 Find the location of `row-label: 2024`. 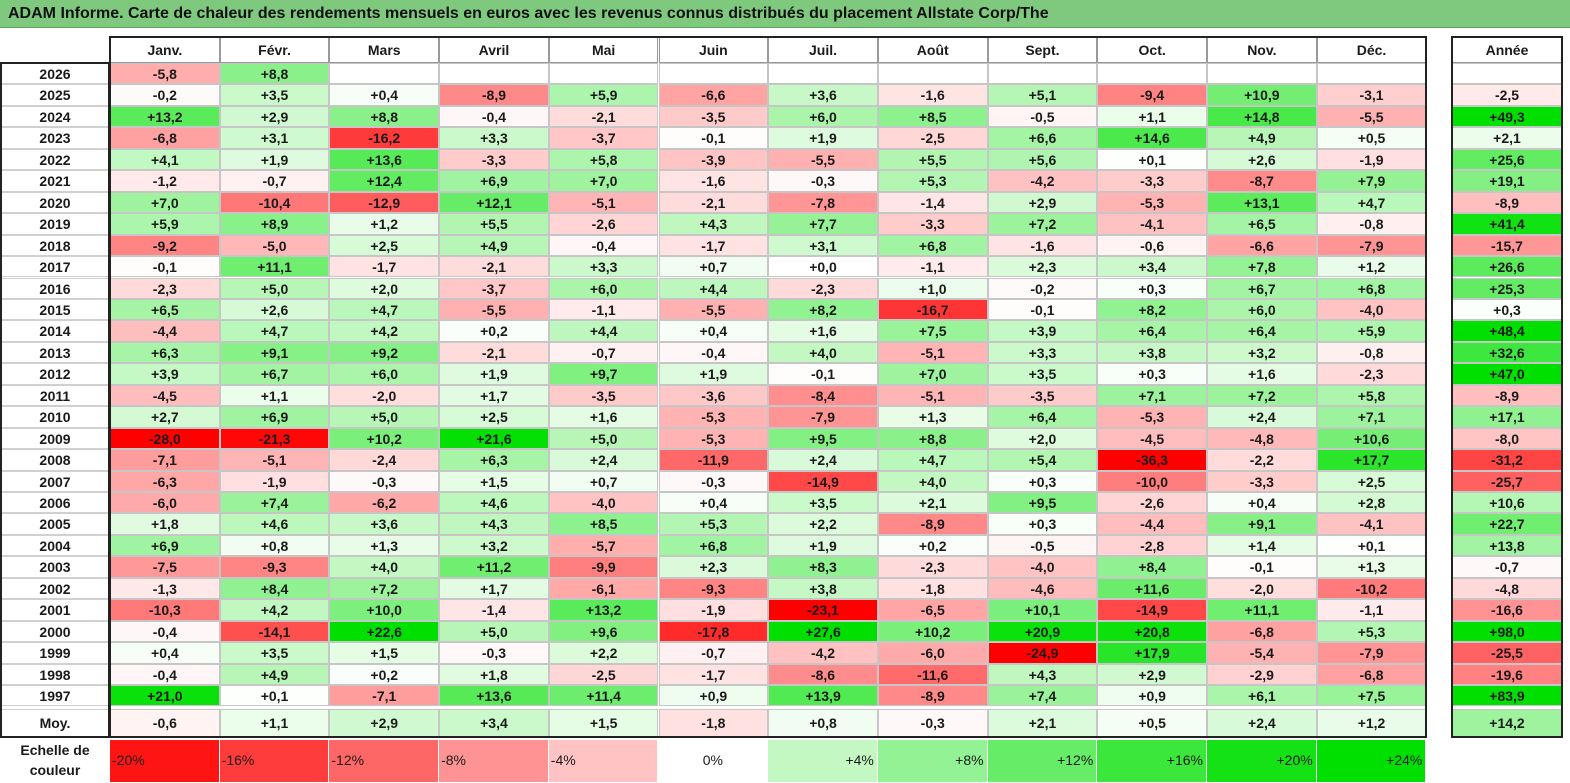

row-label: 2024 is located at coordinates (55, 116).